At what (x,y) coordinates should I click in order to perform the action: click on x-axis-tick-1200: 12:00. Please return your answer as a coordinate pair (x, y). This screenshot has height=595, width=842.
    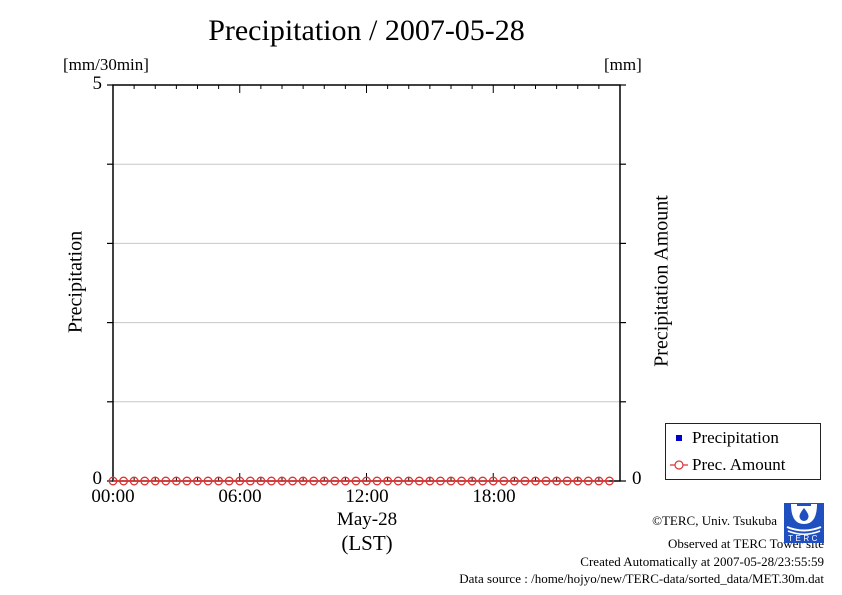
    Looking at the image, I should click on (367, 496).